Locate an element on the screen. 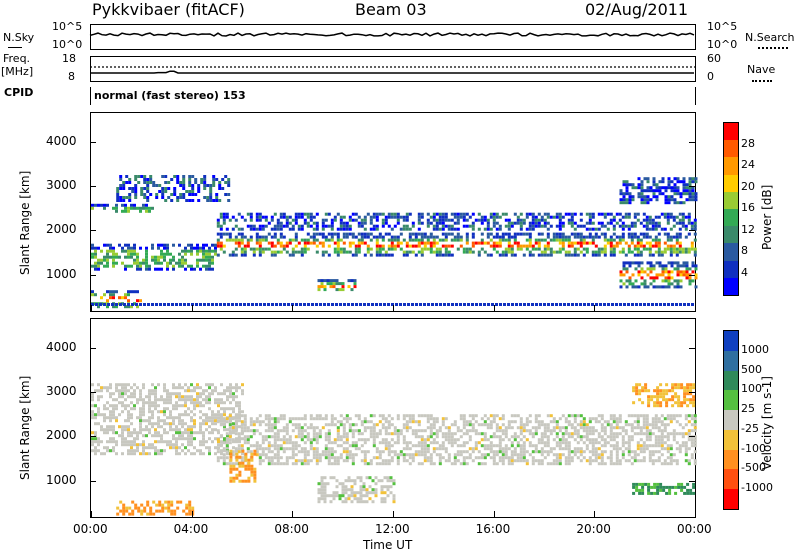 This screenshot has height=554, width=800. y-tick-mark is located at coordinates (692, 231).